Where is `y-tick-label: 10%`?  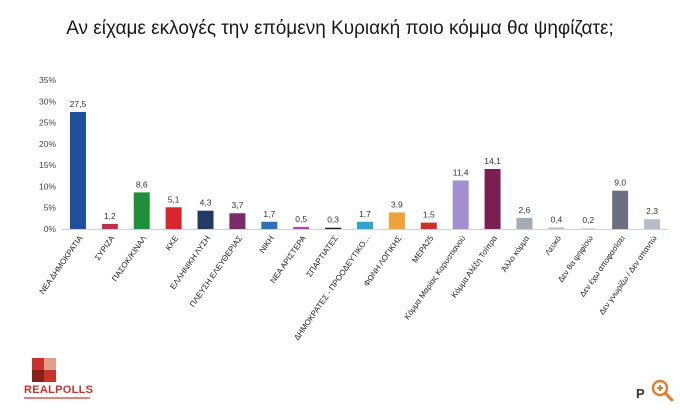
y-tick-label: 10% is located at coordinates (47, 186).